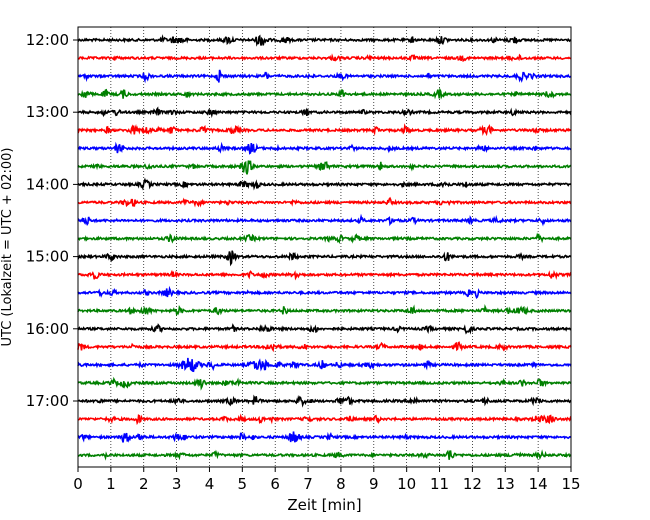 The height and width of the screenshot is (520, 650). What do you see at coordinates (341, 484) in the screenshot?
I see `x-tick-label: 8` at bounding box center [341, 484].